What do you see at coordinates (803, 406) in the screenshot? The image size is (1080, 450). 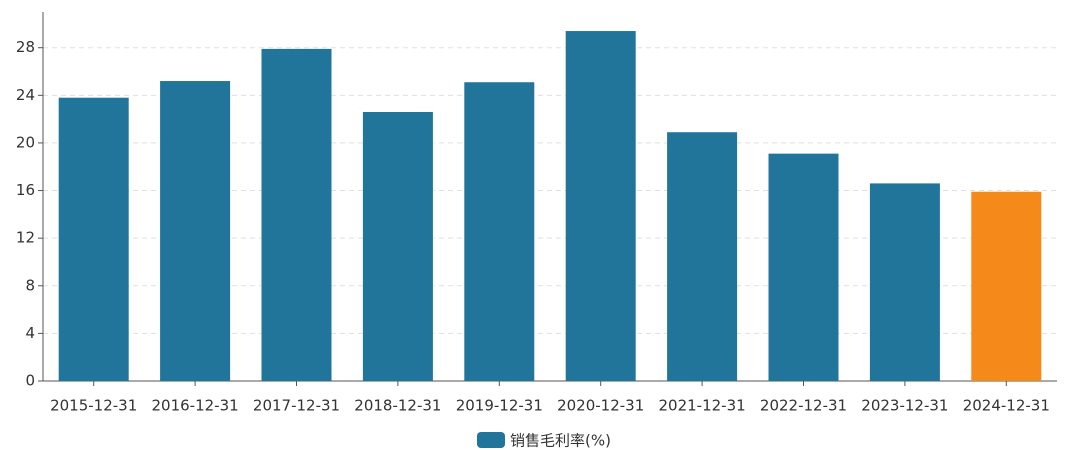 I see `x-tick-label: 2022-12-31` at bounding box center [803, 406].